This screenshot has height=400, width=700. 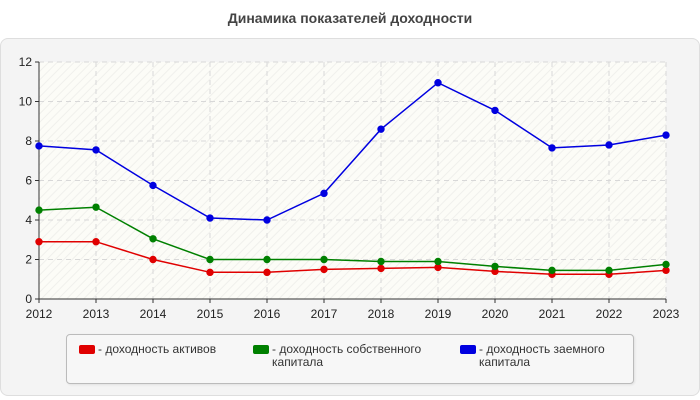 I want to click on legend-label-equity: - доходность собственного капитала, so click(x=347, y=355).